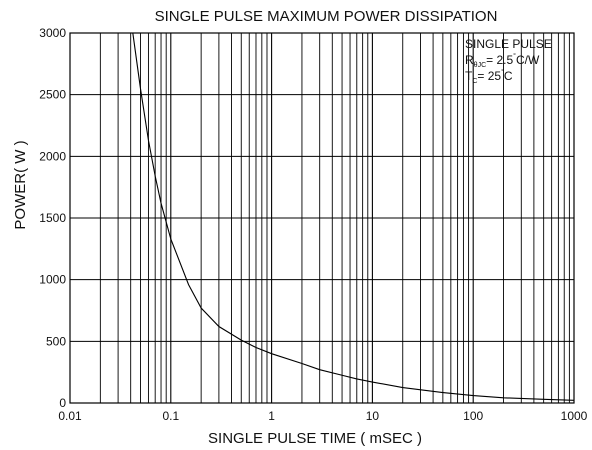 The height and width of the screenshot is (450, 592). I want to click on x-axis-title: SINGLE PULSE TIME ( mSEC ), so click(315, 438).